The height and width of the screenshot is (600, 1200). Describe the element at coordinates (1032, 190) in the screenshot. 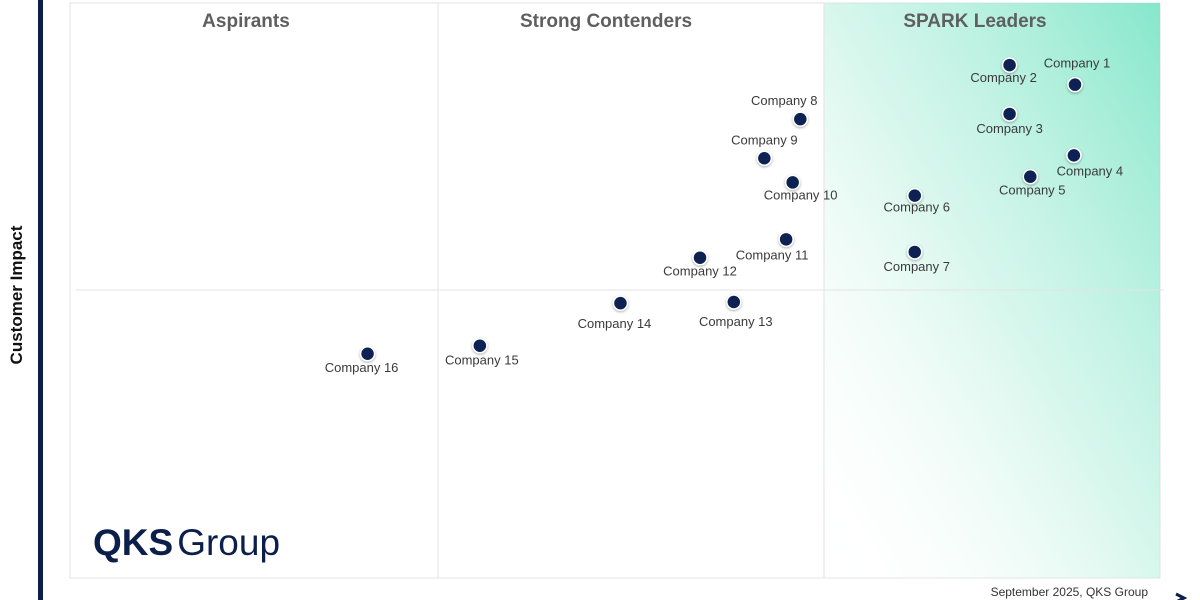

I see `point-label: Company 5` at that location.